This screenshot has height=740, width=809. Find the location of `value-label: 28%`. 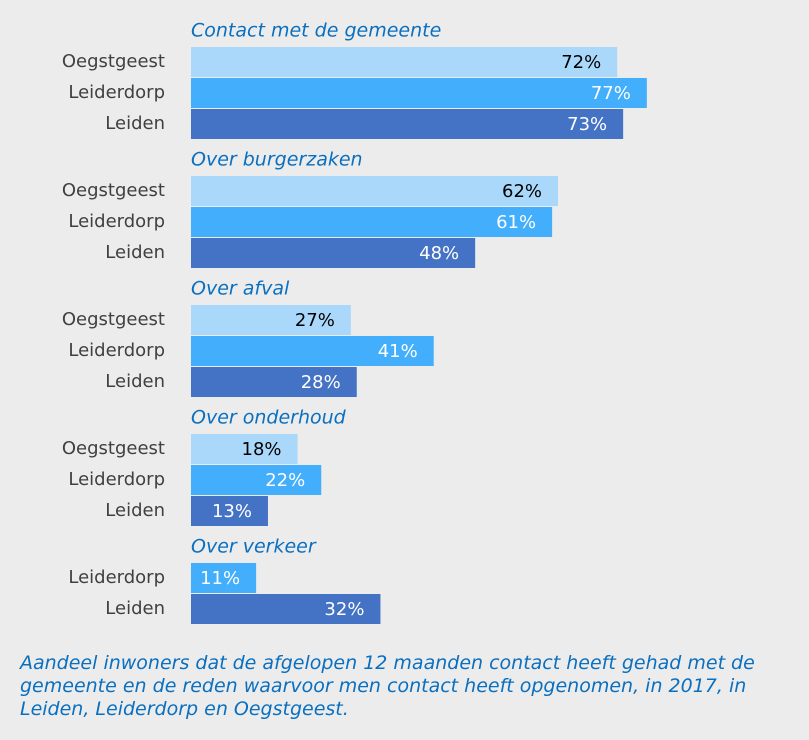

value-label: 28% is located at coordinates (321, 382).